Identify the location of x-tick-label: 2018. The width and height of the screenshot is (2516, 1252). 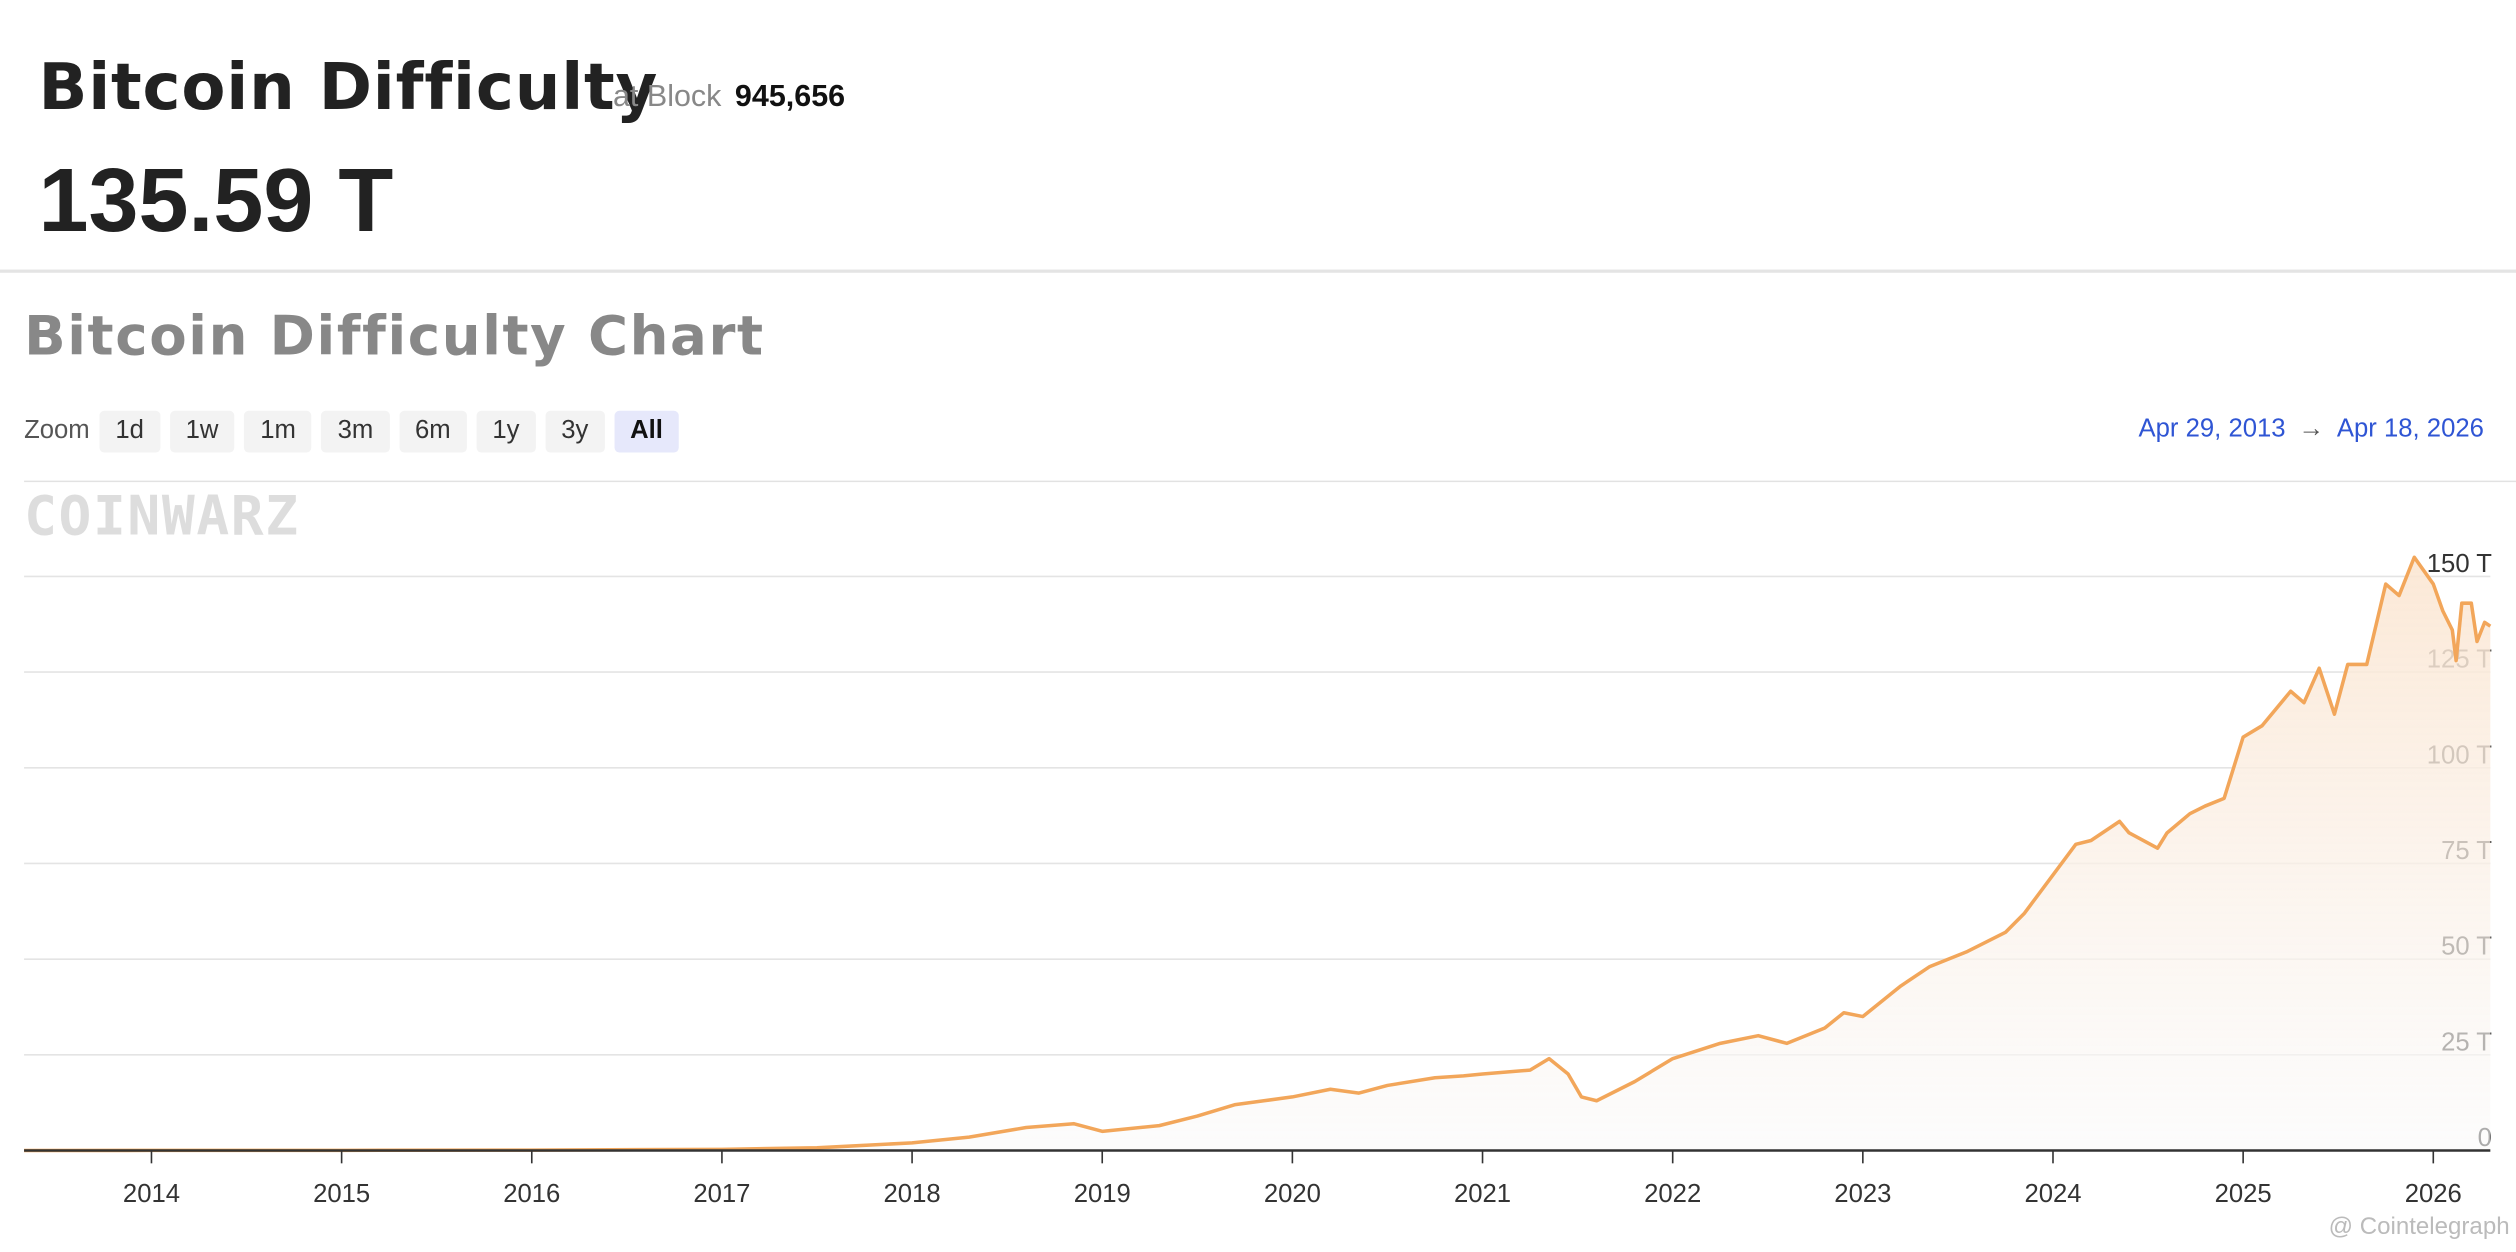
(912, 1194).